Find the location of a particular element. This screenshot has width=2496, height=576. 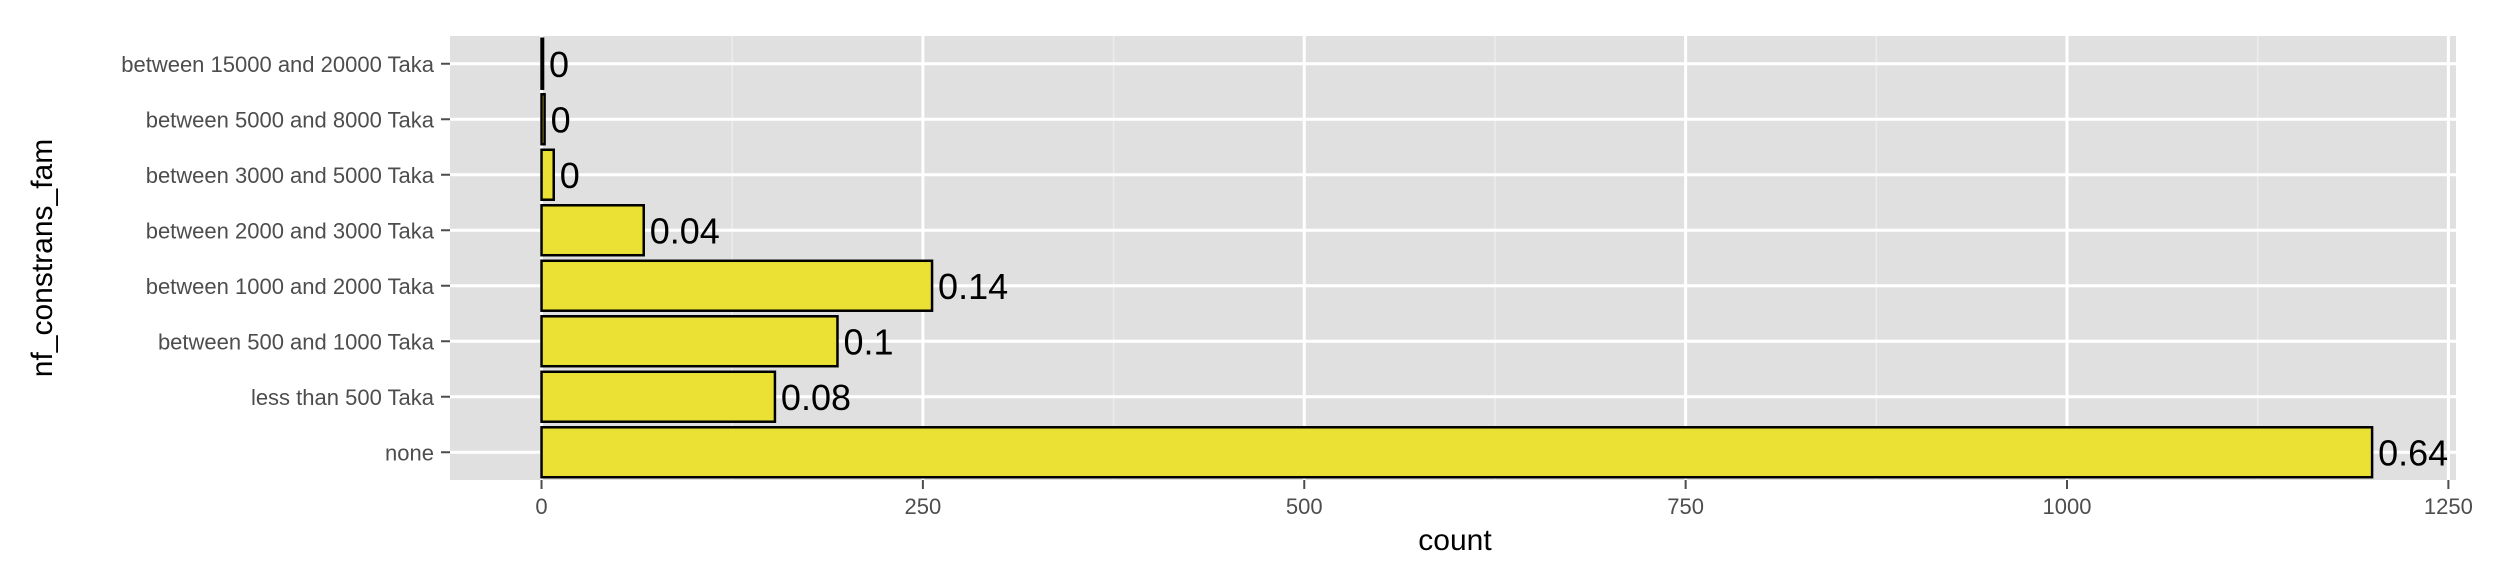

x-tick-label: 1000 is located at coordinates (2067, 506).